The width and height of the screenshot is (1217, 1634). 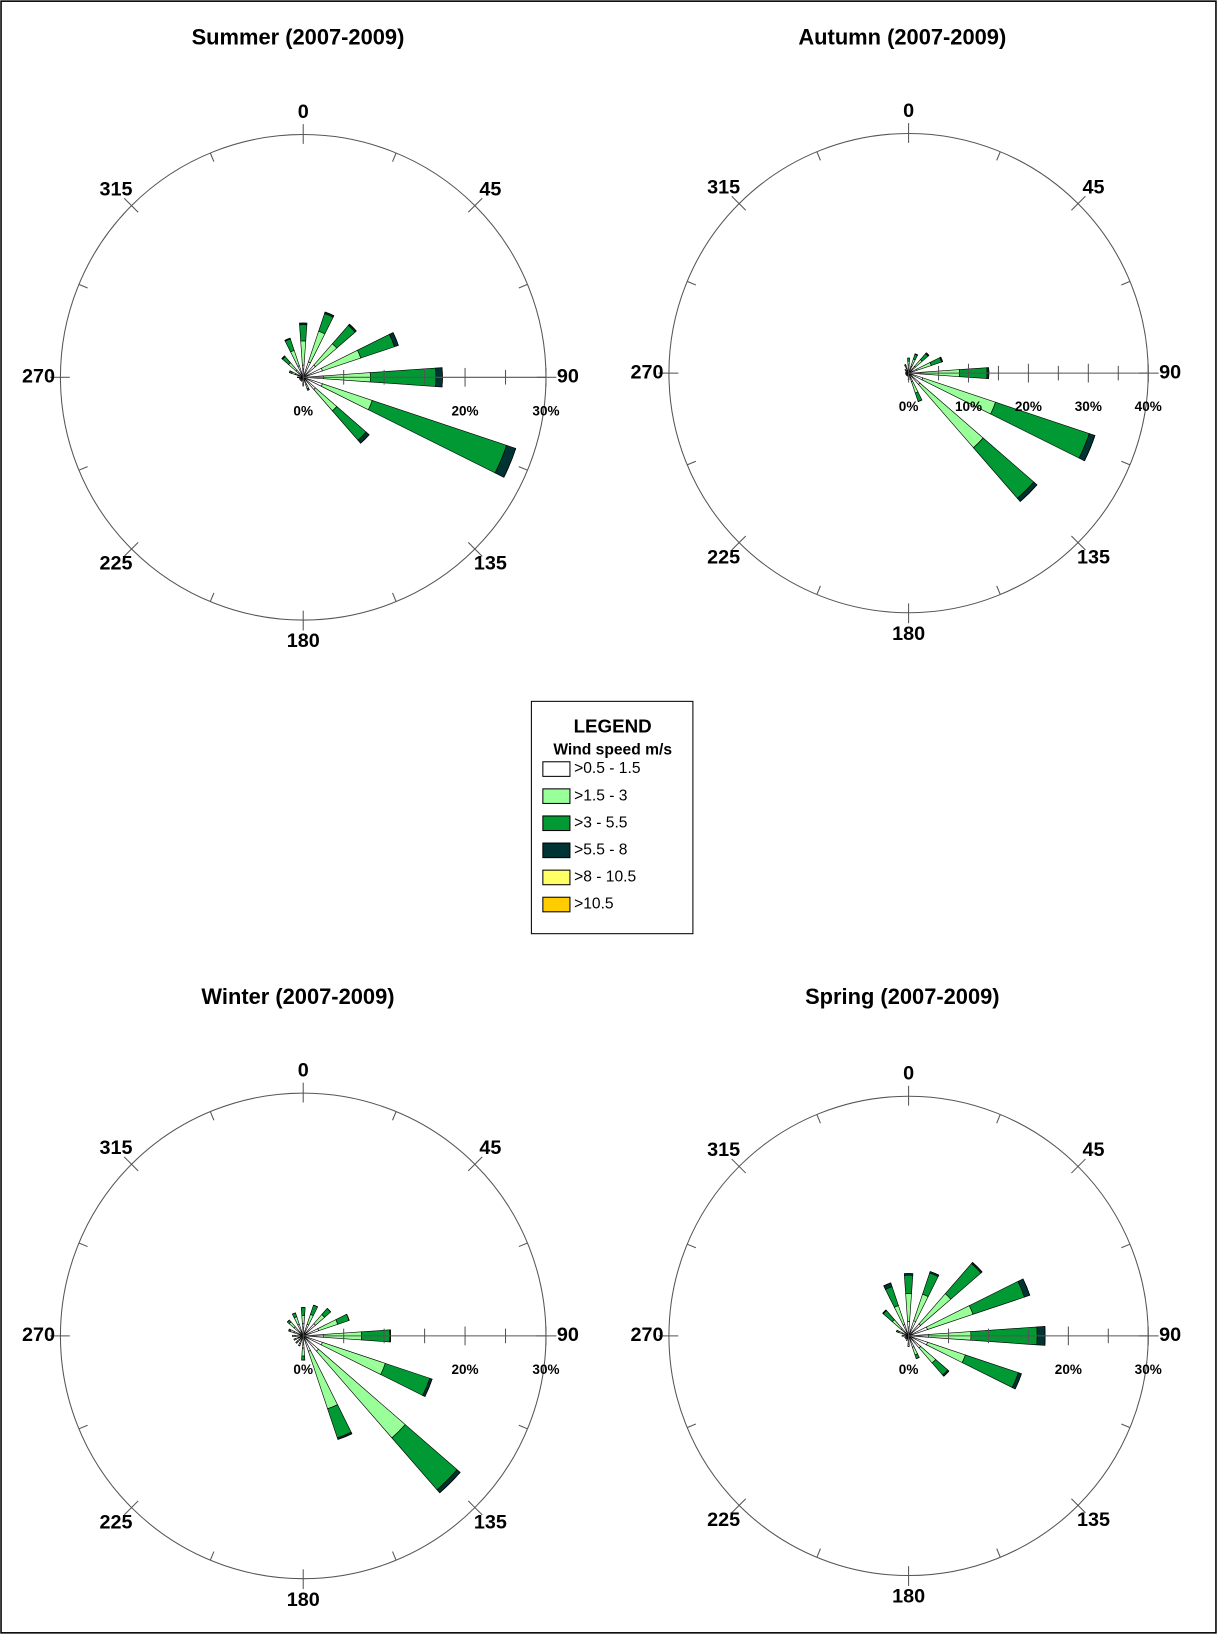 I want to click on legend-label: >0.5 - 1.5, so click(x=607, y=768).